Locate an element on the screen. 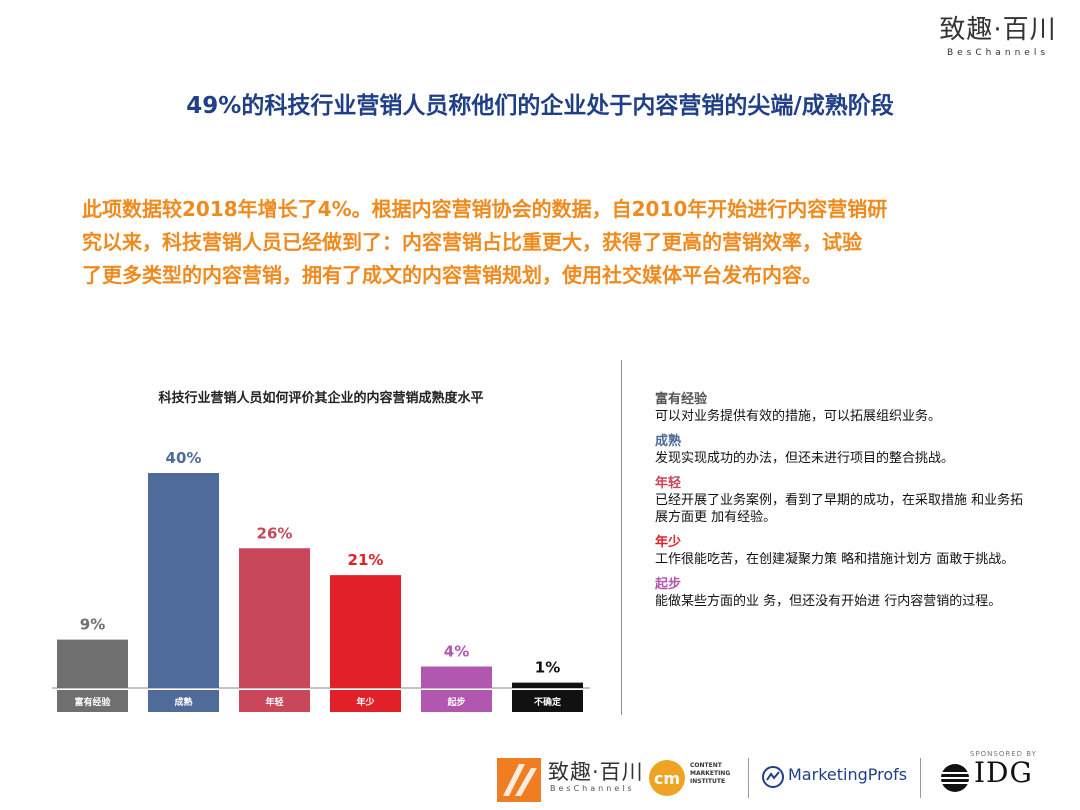  vertical-divider is located at coordinates (621, 537).